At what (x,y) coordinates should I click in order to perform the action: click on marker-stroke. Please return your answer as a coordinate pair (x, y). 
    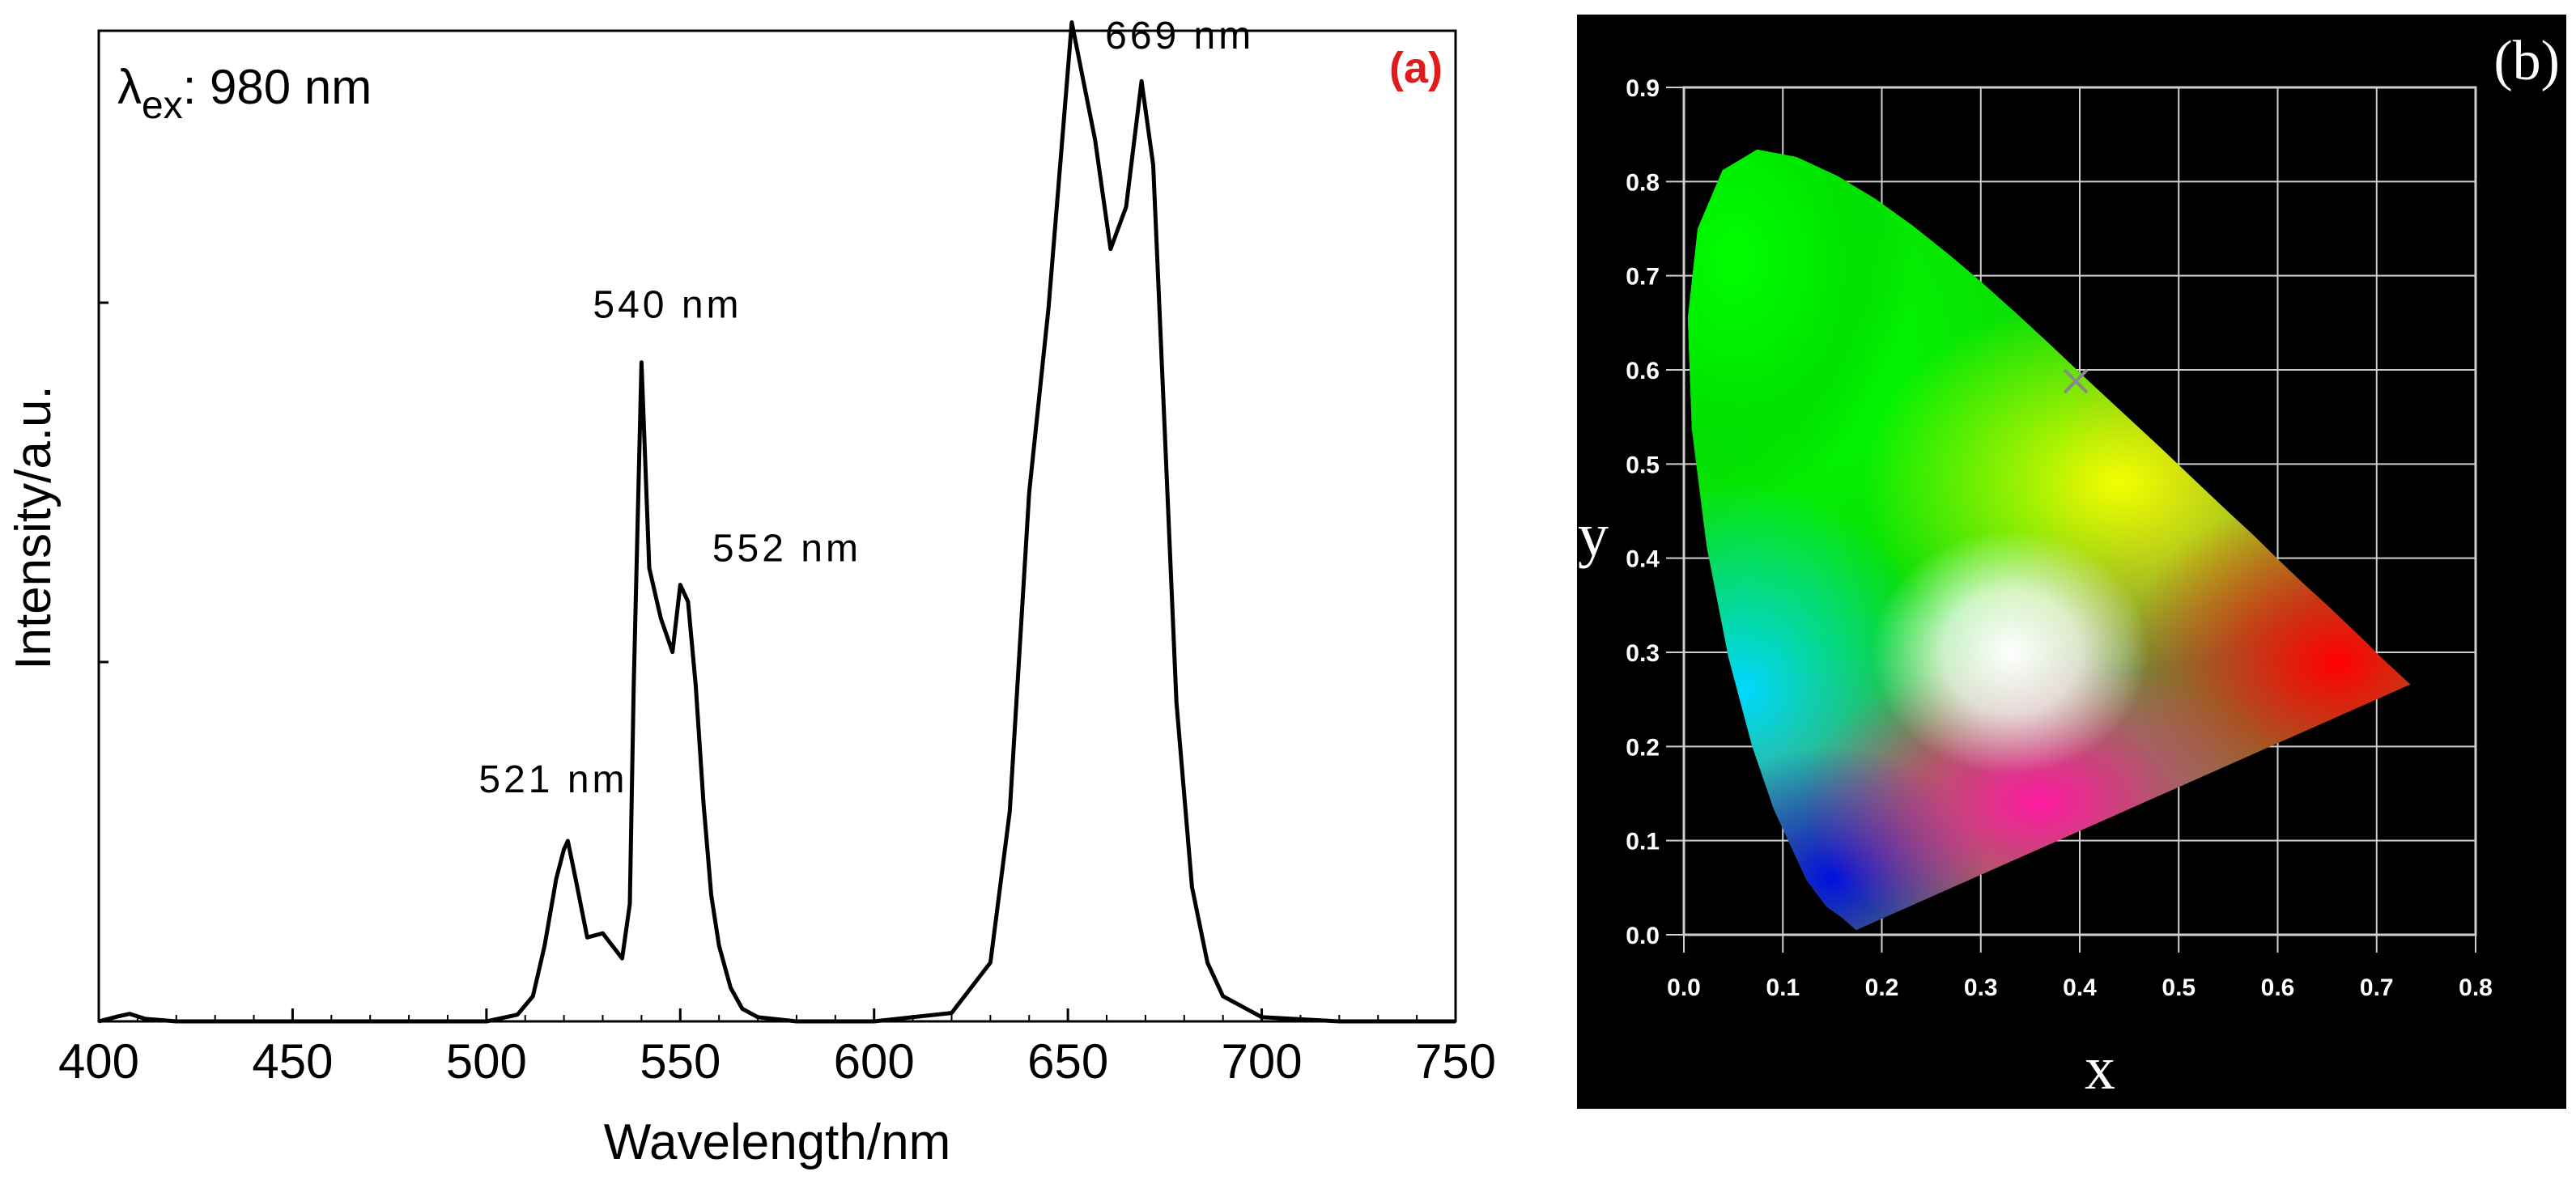
    Looking at the image, I should click on (2076, 381).